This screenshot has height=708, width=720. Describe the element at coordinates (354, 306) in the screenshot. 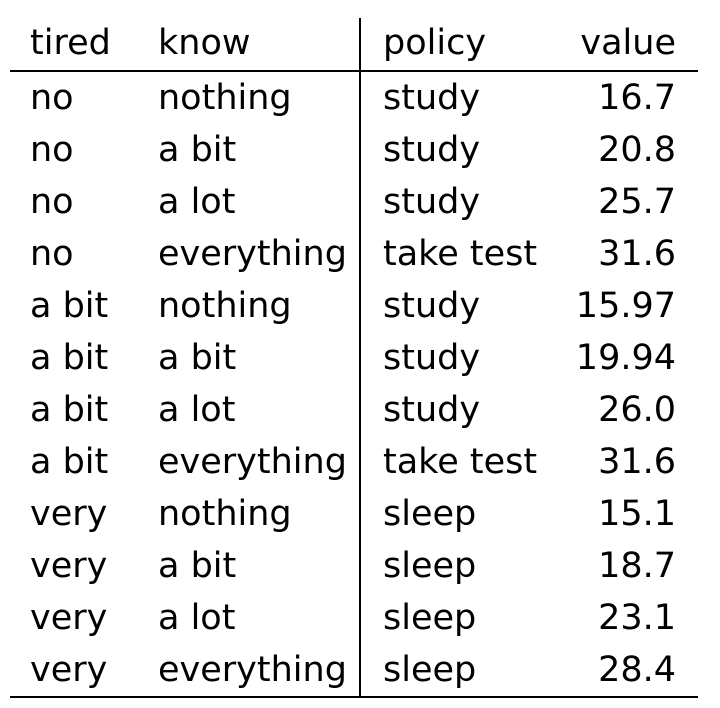

I see `table-row: a bit nothing study 15.97` at that location.